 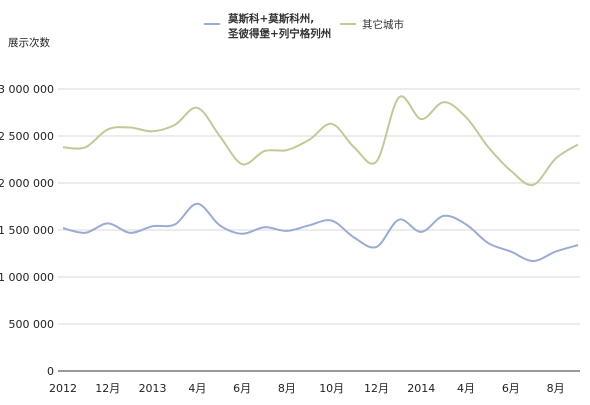 What do you see at coordinates (267, 26) in the screenshot?
I see `legend-item-series-1: 莫斯科+莫斯科州, 圣彼得堡+列宁格列州` at bounding box center [267, 26].